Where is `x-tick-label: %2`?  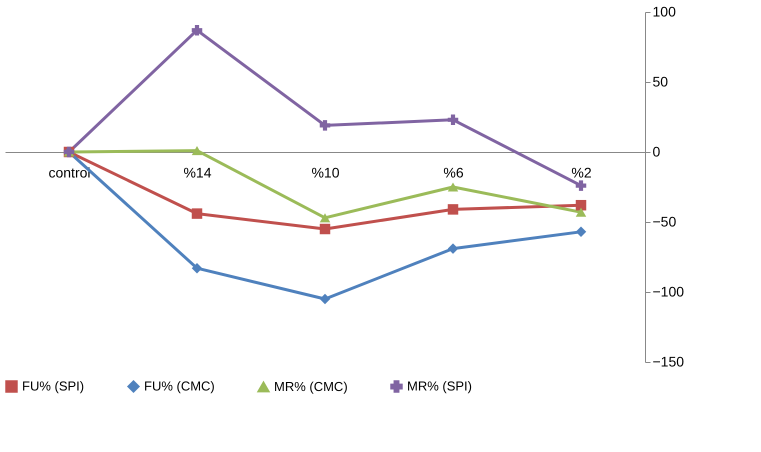 x-tick-label: %2 is located at coordinates (581, 172).